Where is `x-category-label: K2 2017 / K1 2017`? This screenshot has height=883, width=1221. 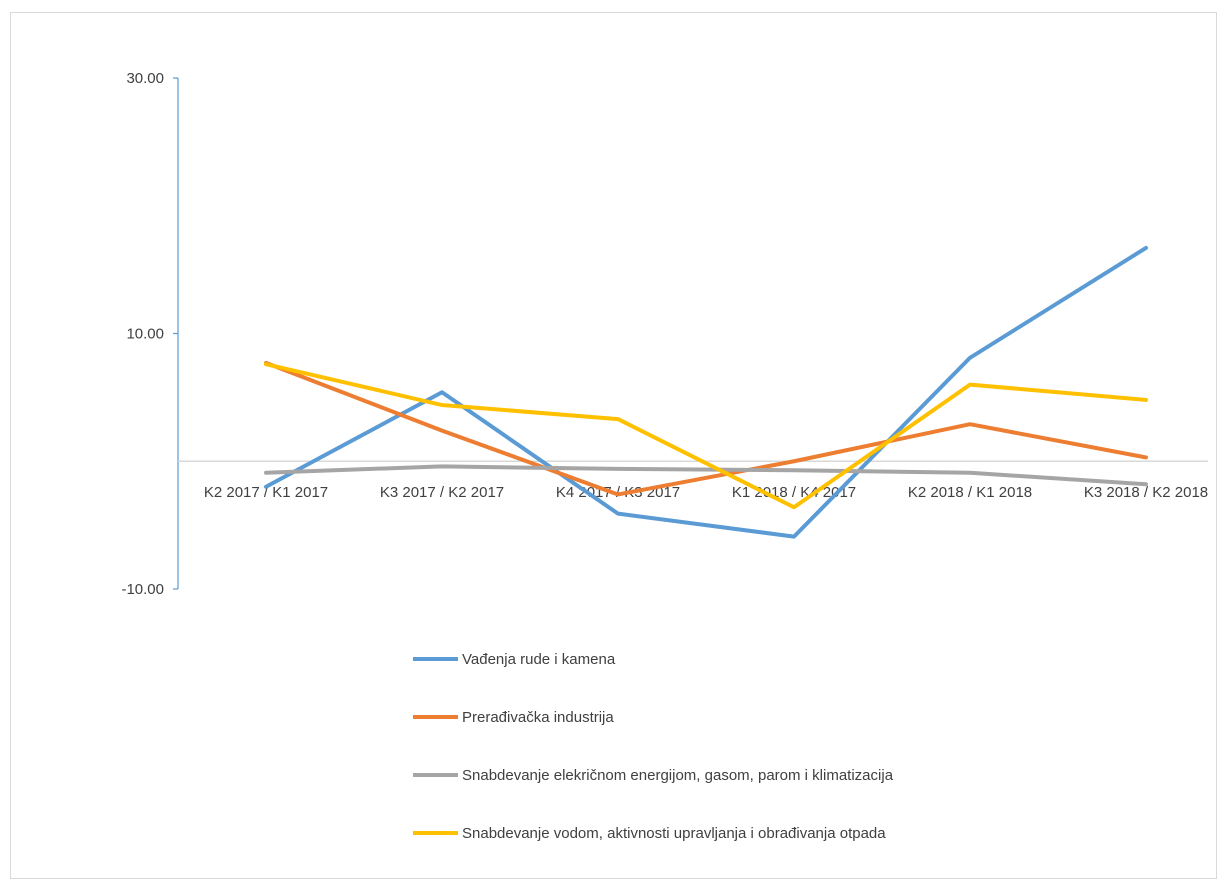
x-category-label: K2 2017 / K1 2017 is located at coordinates (266, 492).